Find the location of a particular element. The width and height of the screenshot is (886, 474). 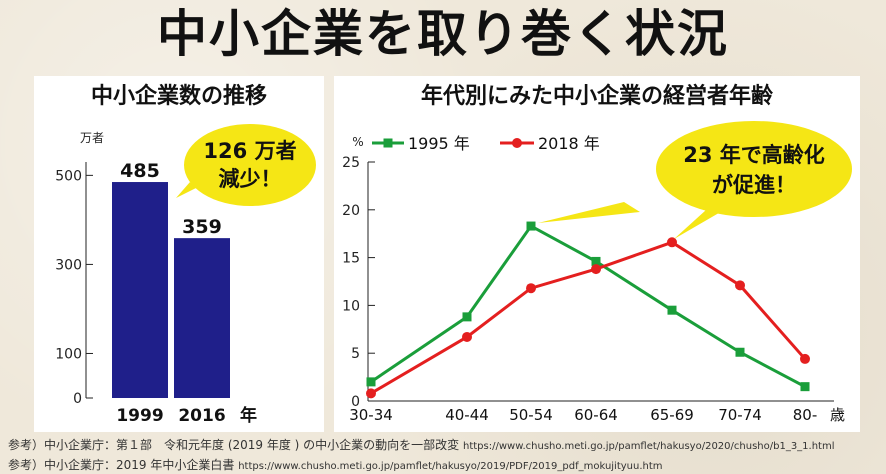

x-tick-label: 2016 is located at coordinates (201, 416).